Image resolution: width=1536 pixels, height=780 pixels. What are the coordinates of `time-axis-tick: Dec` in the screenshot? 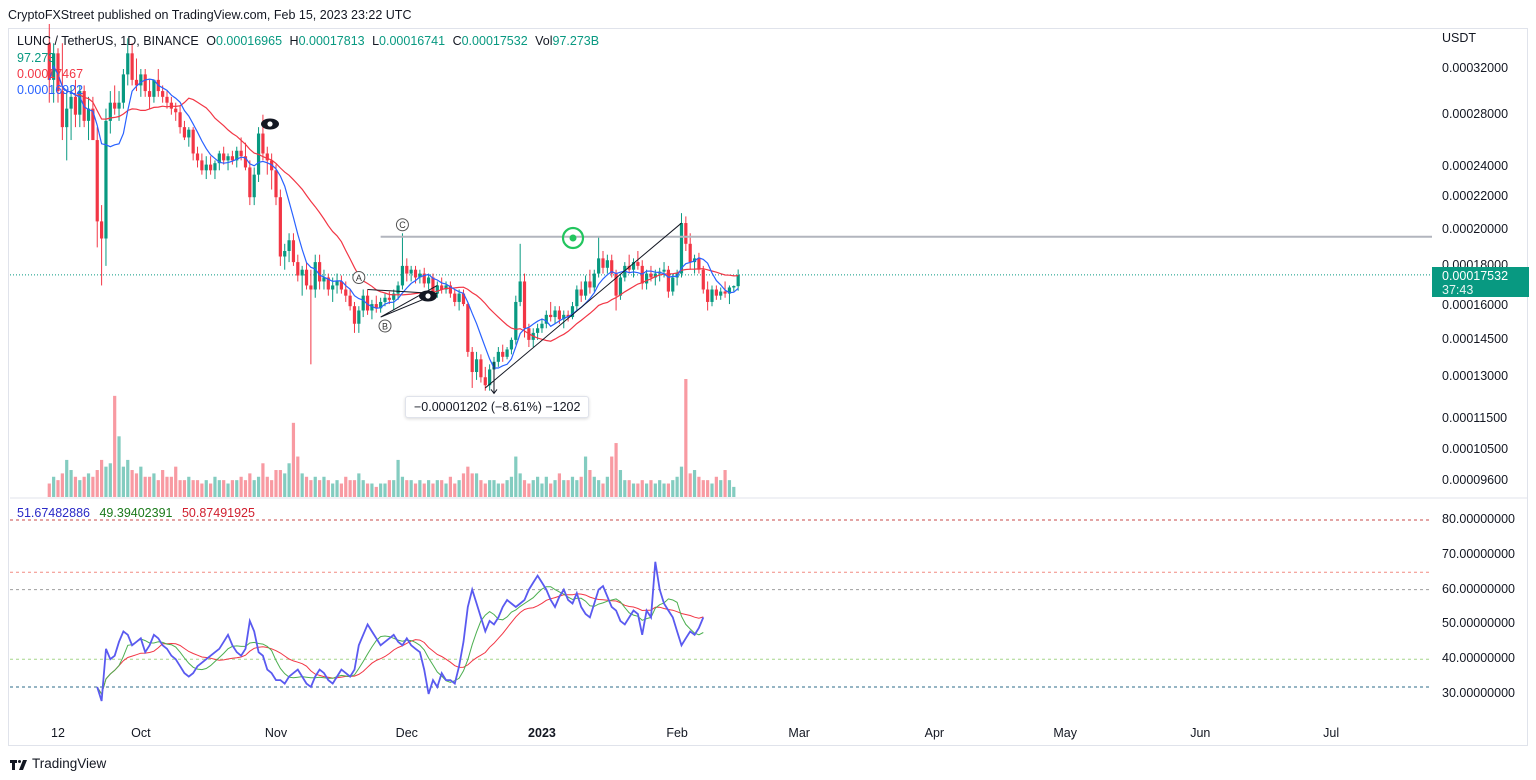 It's located at (406, 733).